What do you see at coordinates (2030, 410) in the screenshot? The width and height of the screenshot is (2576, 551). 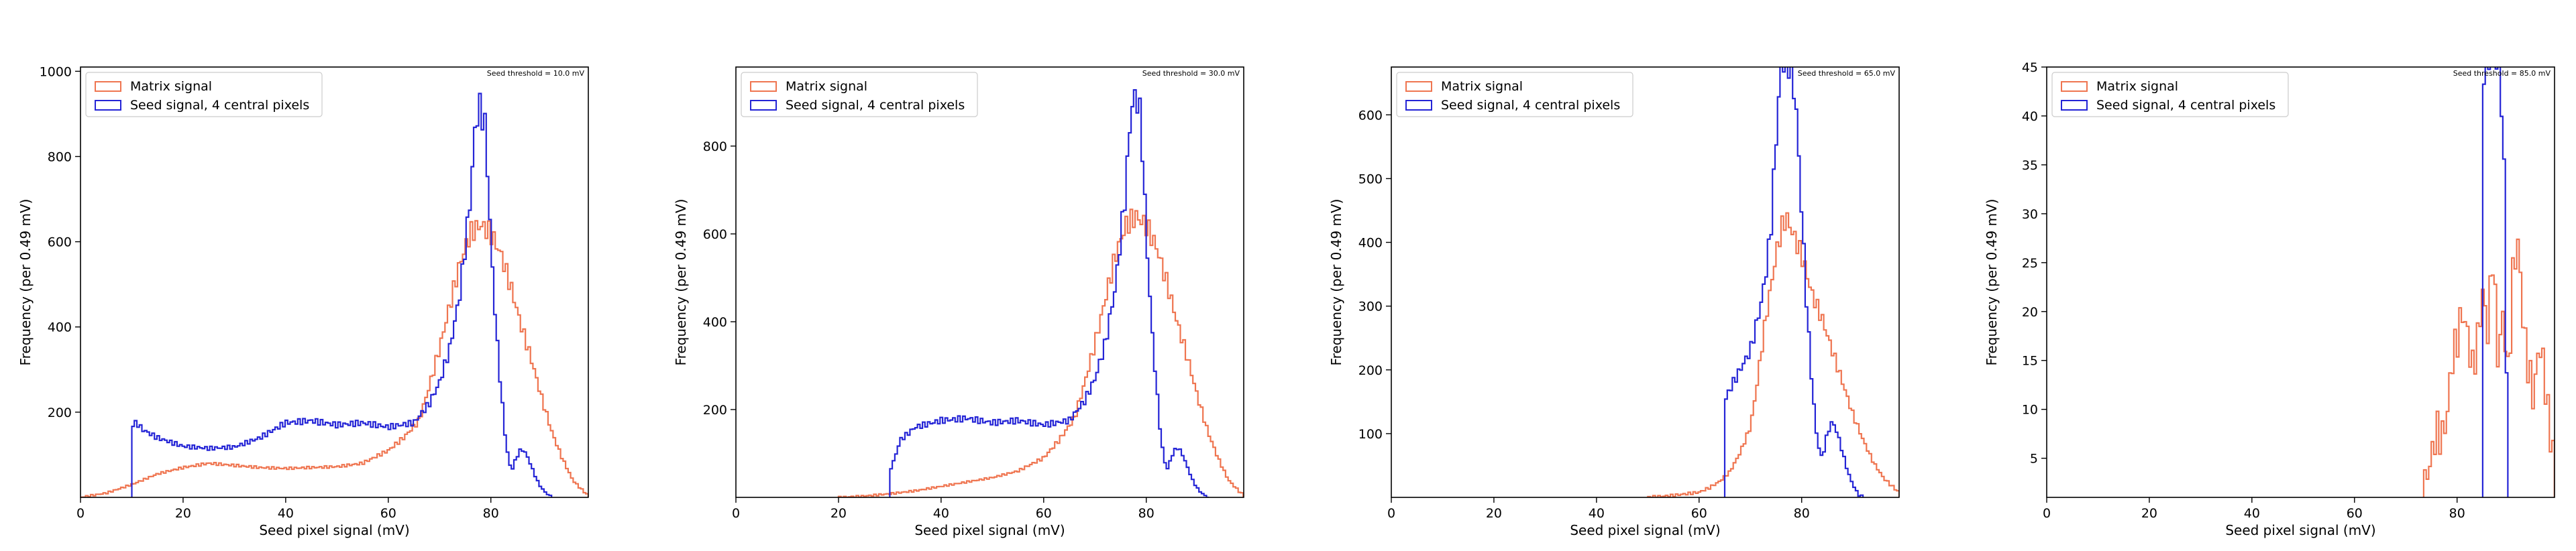 I see `y-tick-label: 10` at bounding box center [2030, 410].